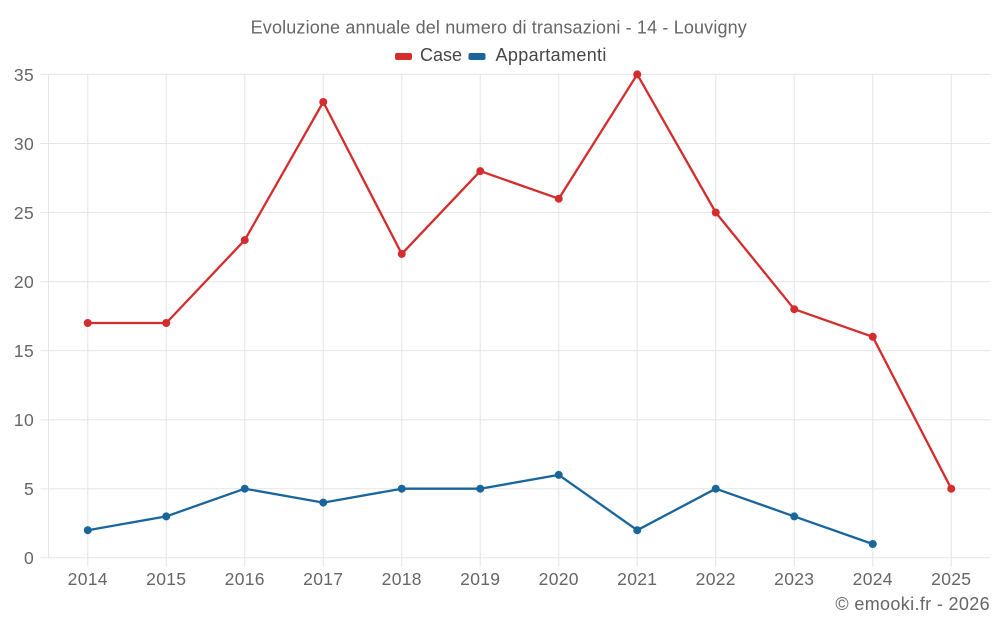 The height and width of the screenshot is (625, 1000). Describe the element at coordinates (24, 144) in the screenshot. I see `svg-text: 30` at that location.